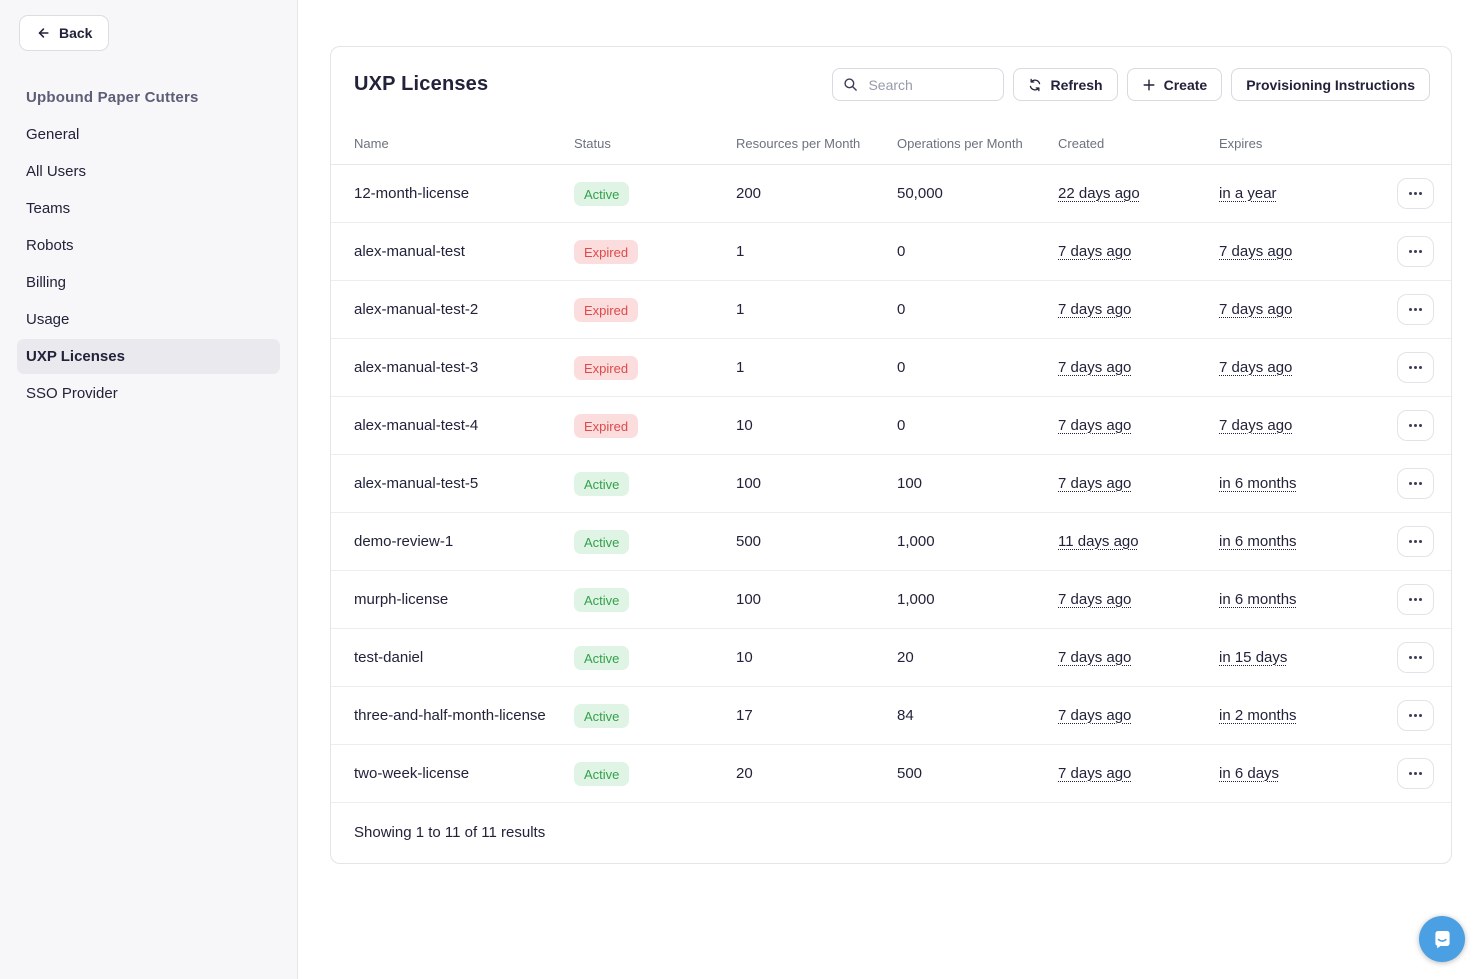 This screenshot has width=1484, height=979. Describe the element at coordinates (1249, 773) in the screenshot. I see `expires-value: in 6 days` at that location.